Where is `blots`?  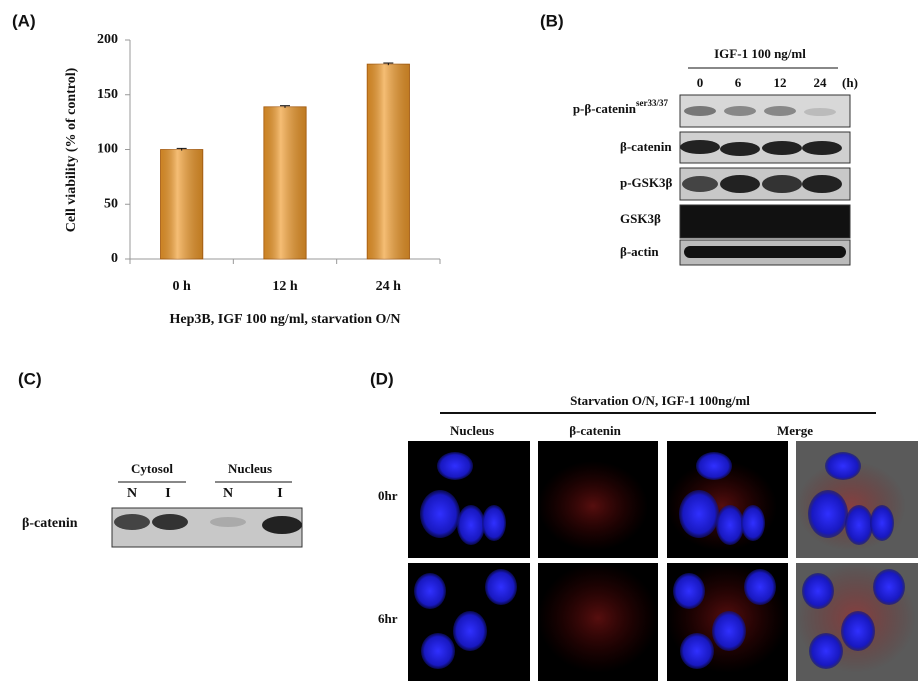 blots is located at coordinates (765, 180).